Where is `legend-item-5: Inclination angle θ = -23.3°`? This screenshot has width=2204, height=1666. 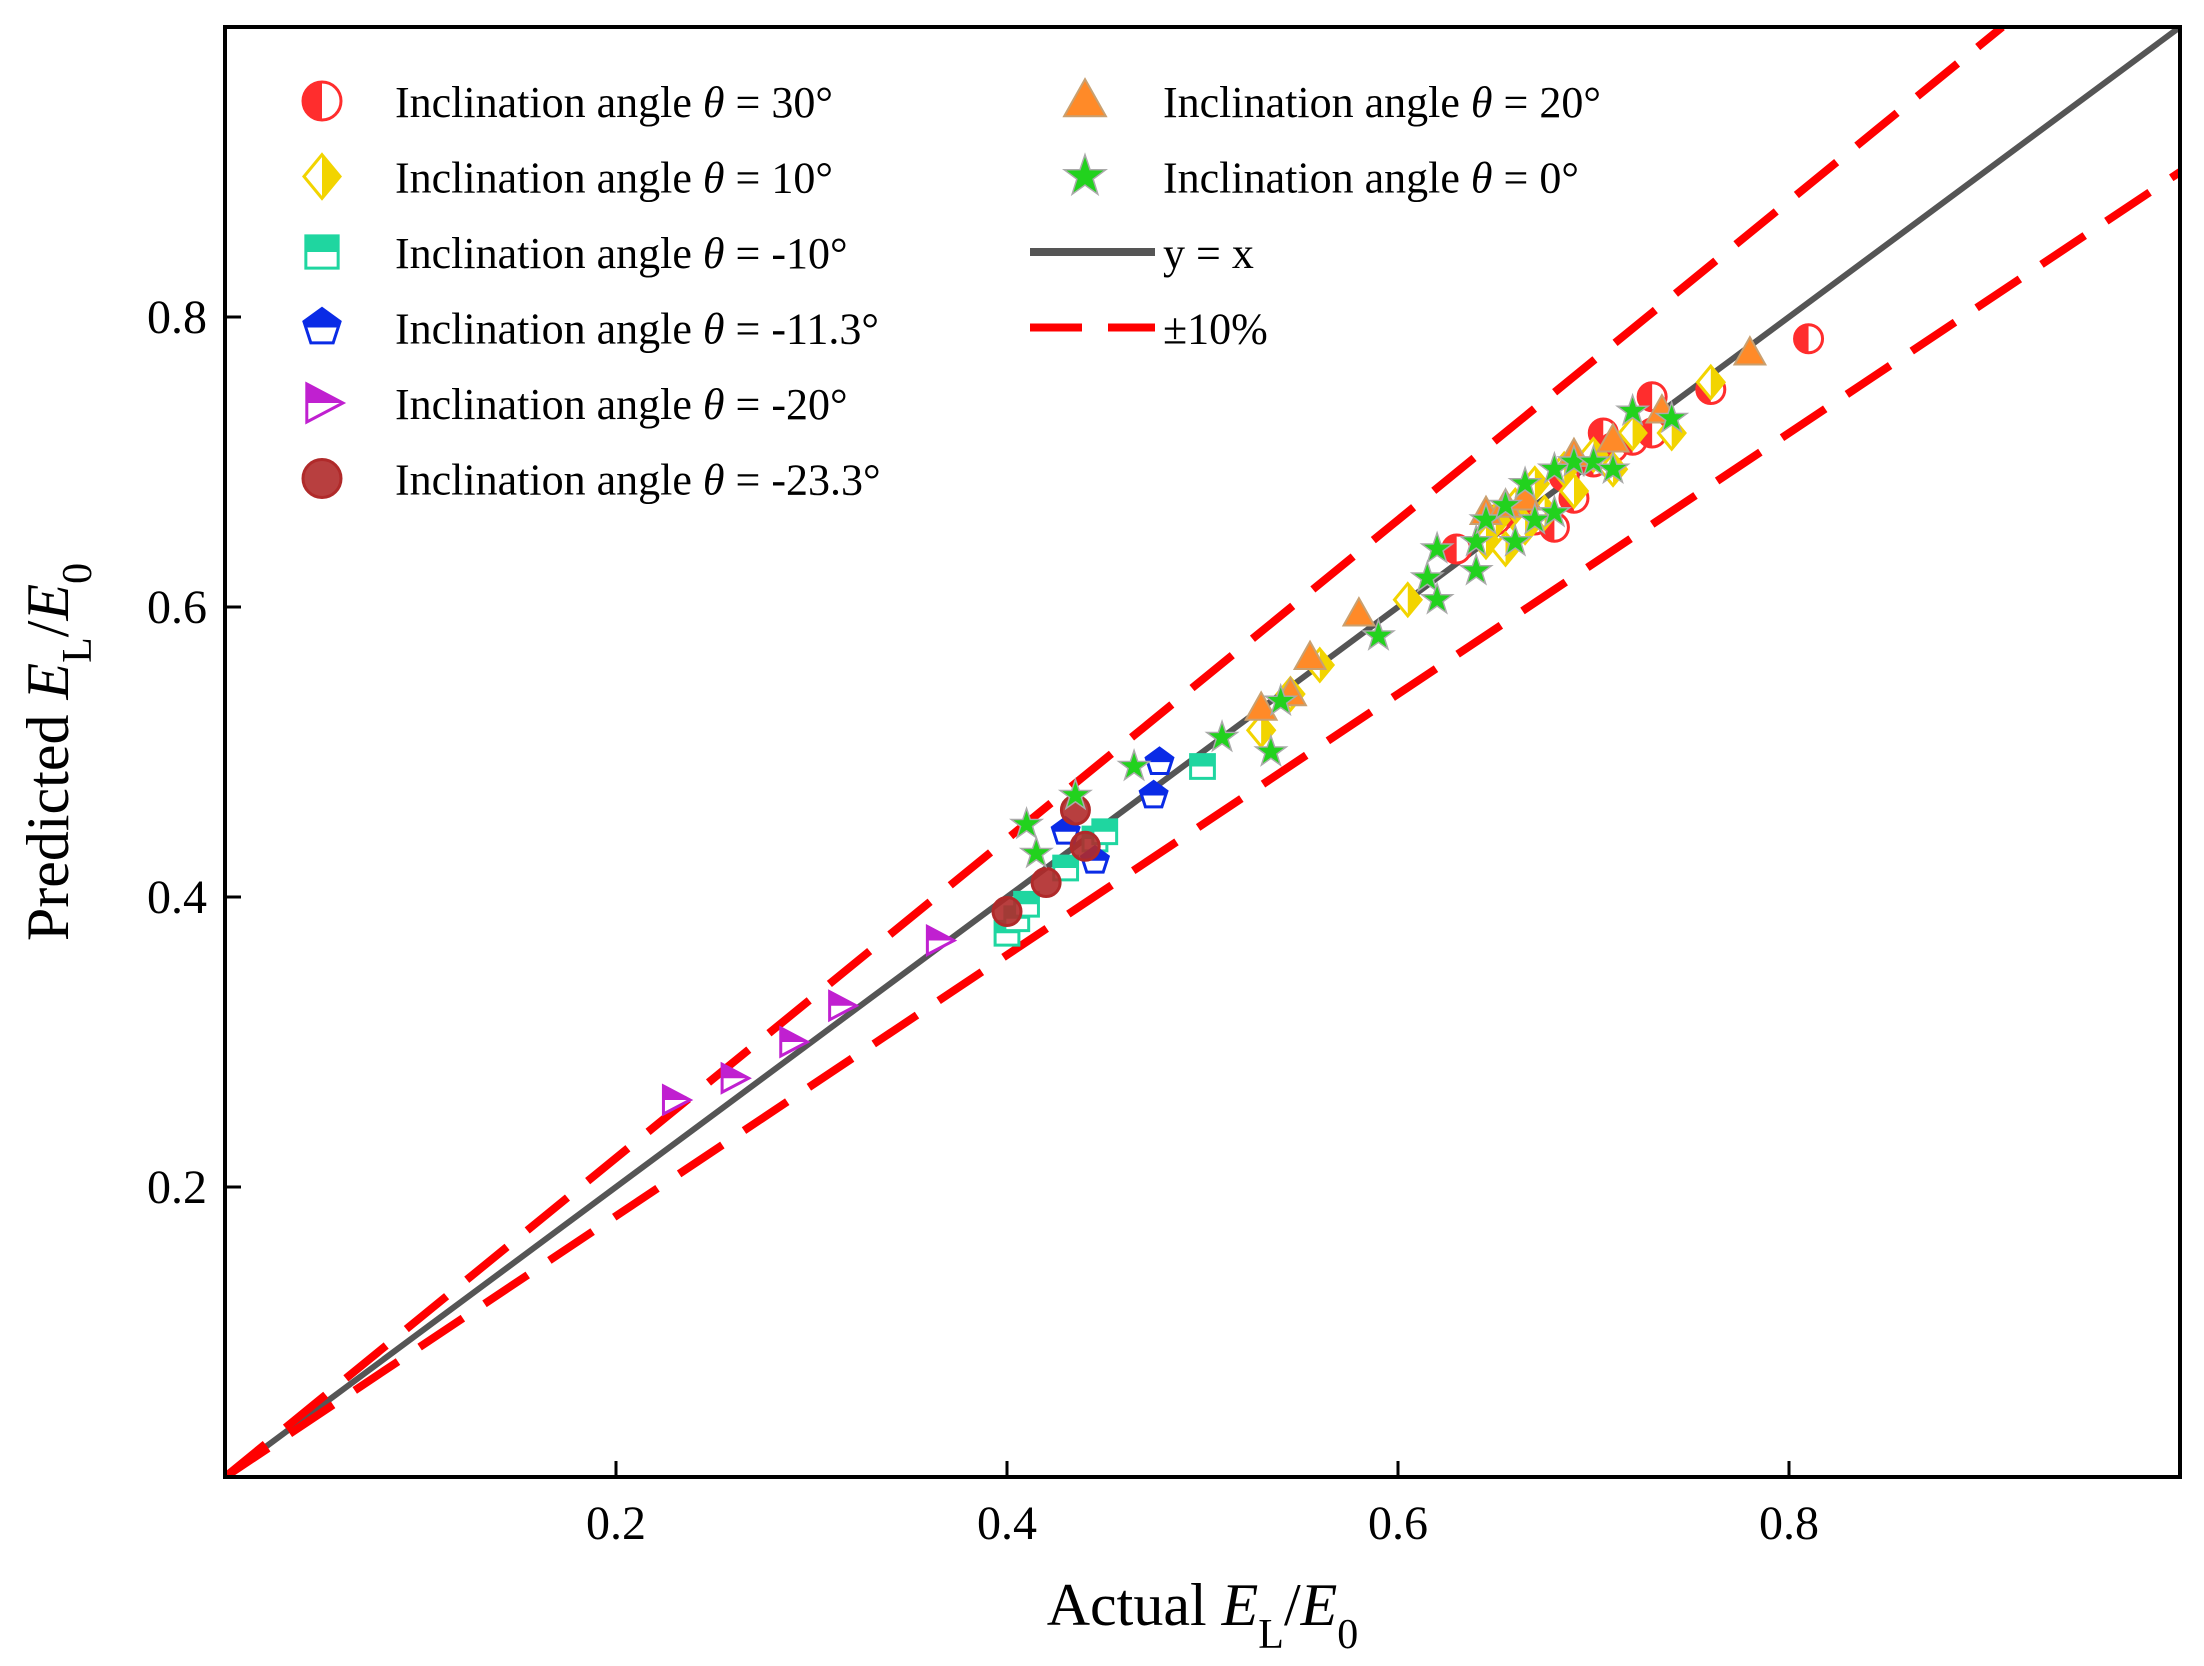
legend-item-5: Inclination angle θ = -23.3° is located at coordinates (591, 480).